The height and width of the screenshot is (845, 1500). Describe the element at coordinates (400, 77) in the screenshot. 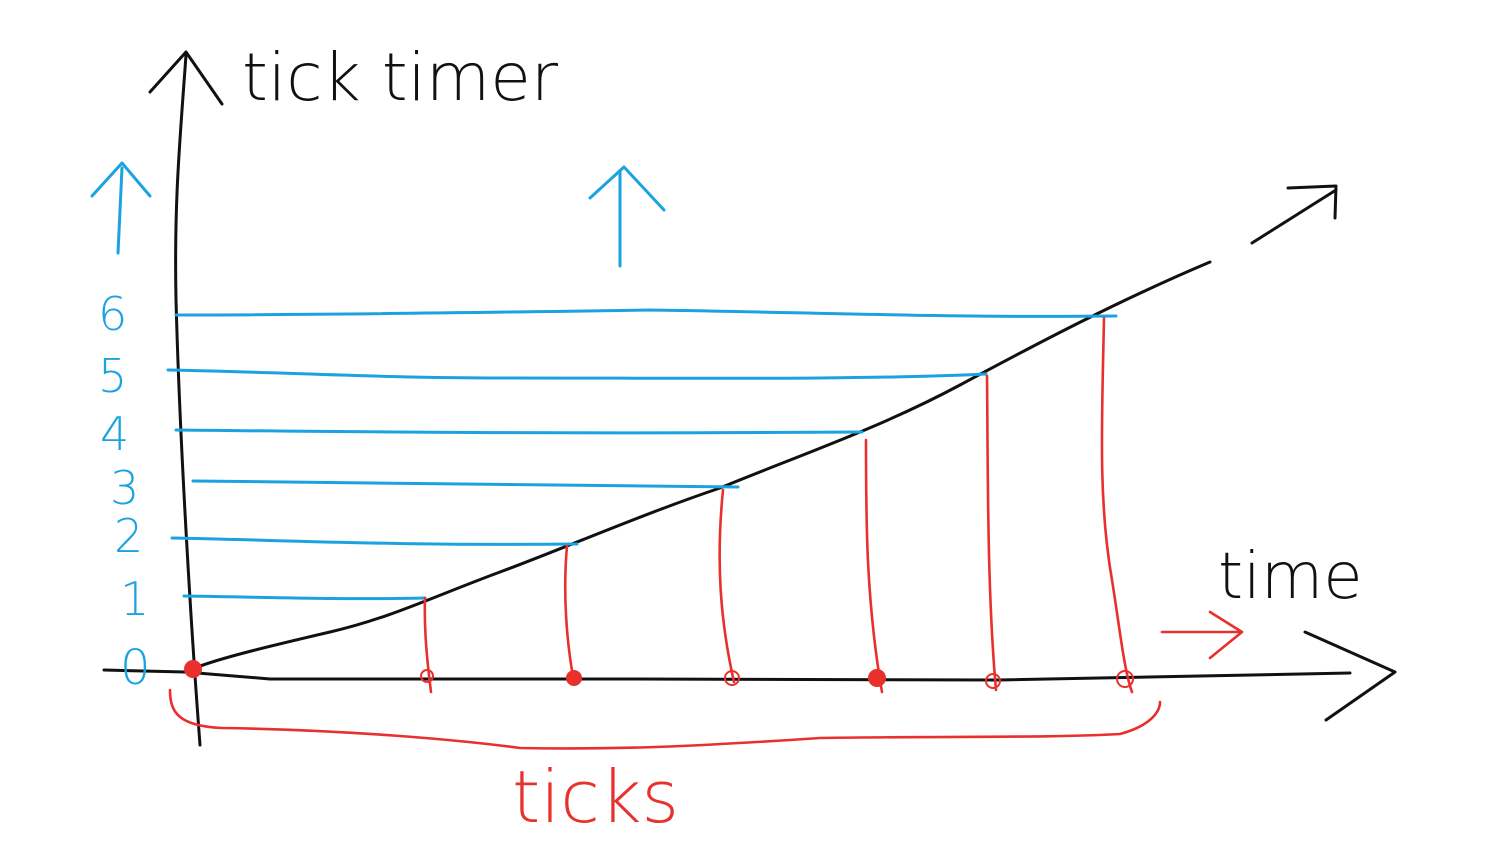

I see `y-axis-label: tick timer` at that location.